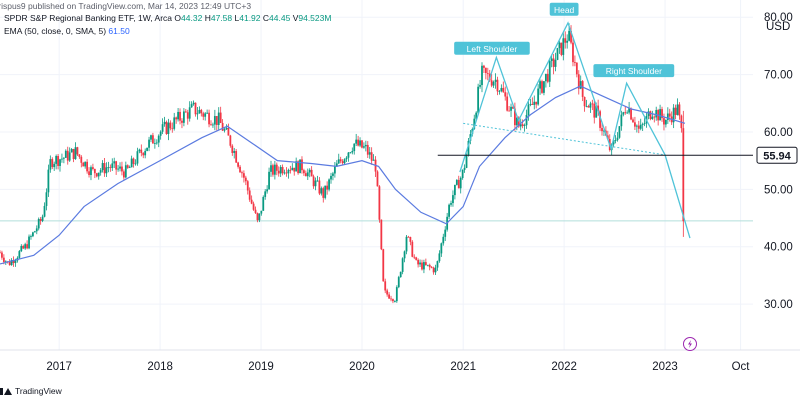  Describe the element at coordinates (778, 18) in the screenshot. I see `y-tick-label: 80.00` at that location.